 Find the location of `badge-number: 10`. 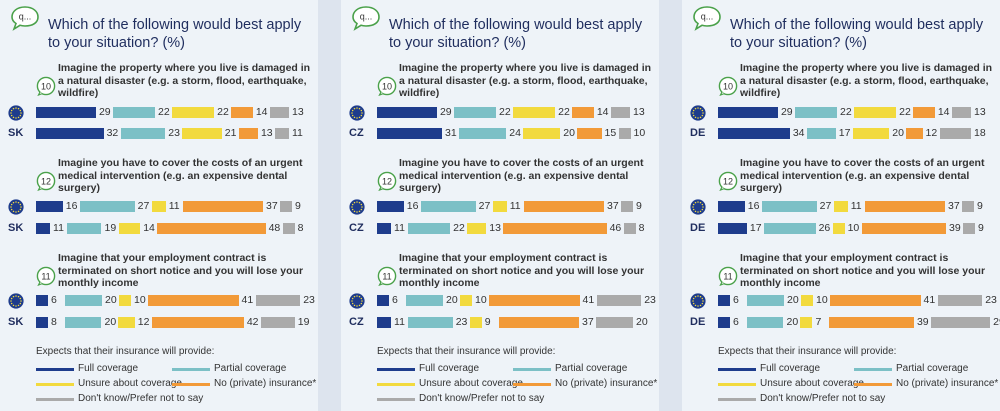

badge-number: 10 is located at coordinates (728, 86).